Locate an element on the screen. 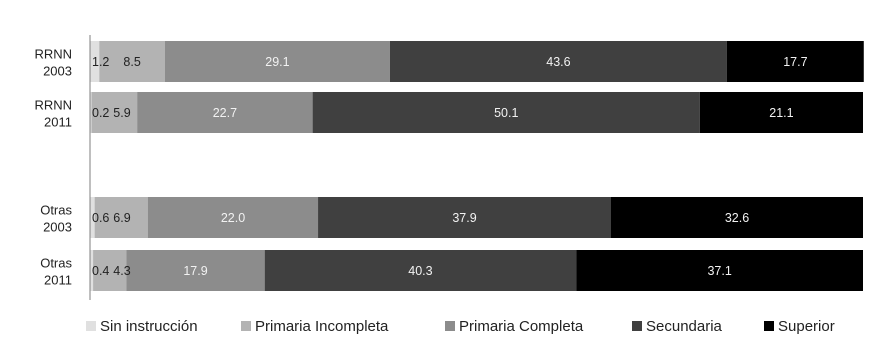 The width and height of the screenshot is (875, 347). data-label: 50.1 is located at coordinates (506, 113).